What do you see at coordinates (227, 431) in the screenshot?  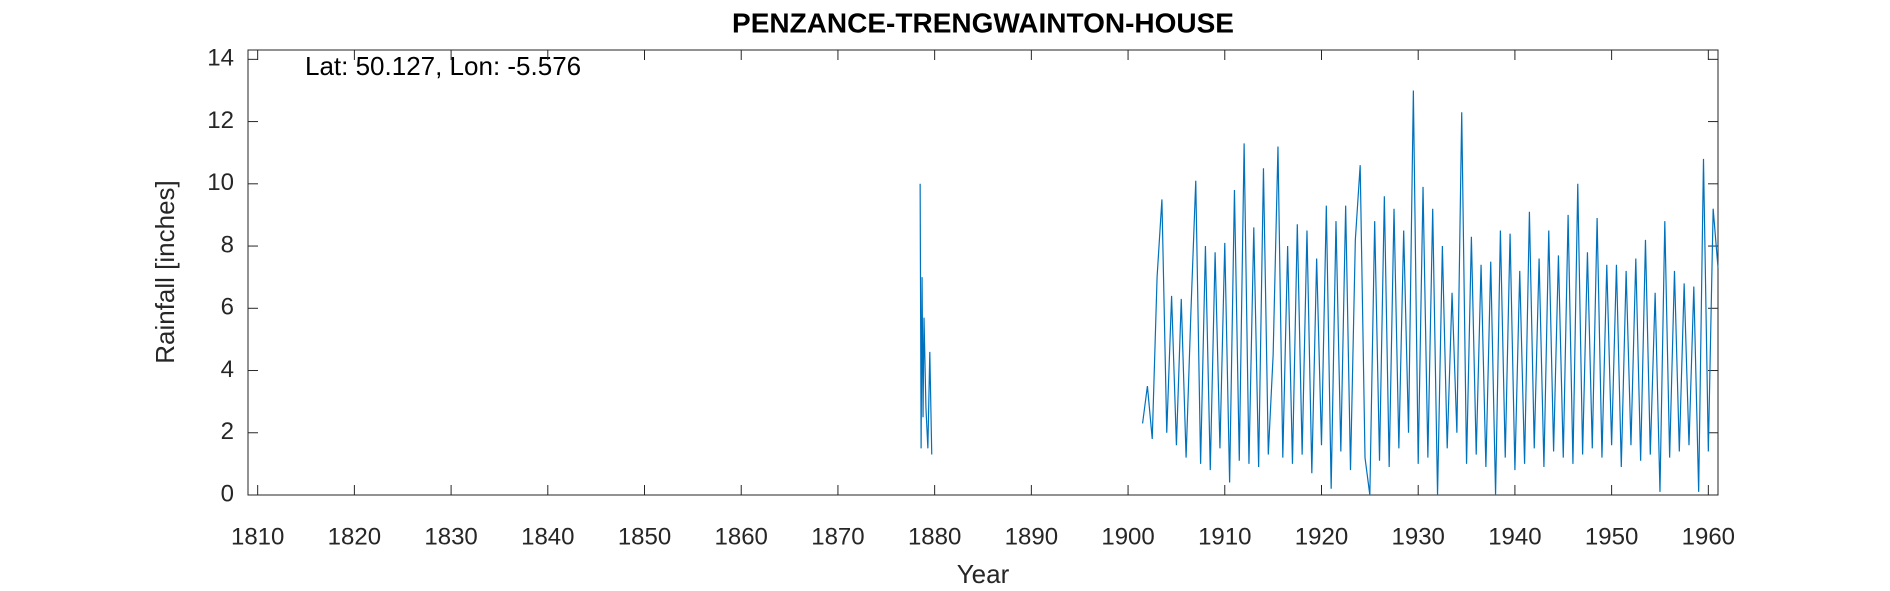 I see `y-tick-label: 2` at bounding box center [227, 431].